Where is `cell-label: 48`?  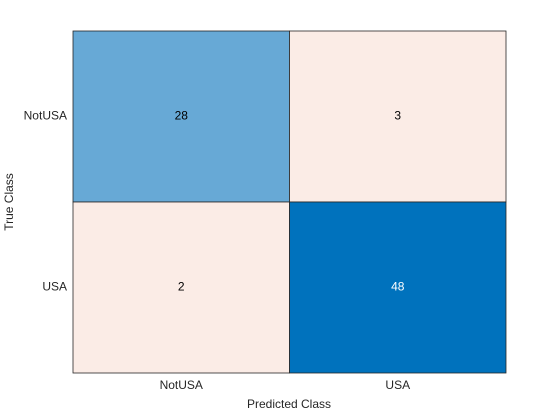 cell-label: 48 is located at coordinates (398, 287).